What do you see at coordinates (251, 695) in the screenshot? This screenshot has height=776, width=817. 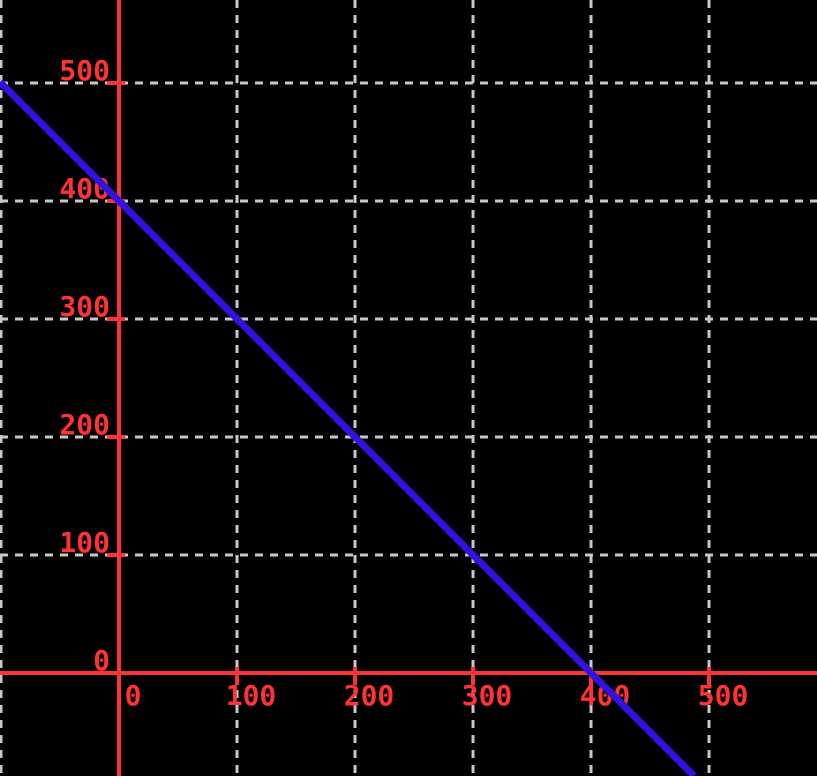 I see `x-tick-label: 100` at bounding box center [251, 695].